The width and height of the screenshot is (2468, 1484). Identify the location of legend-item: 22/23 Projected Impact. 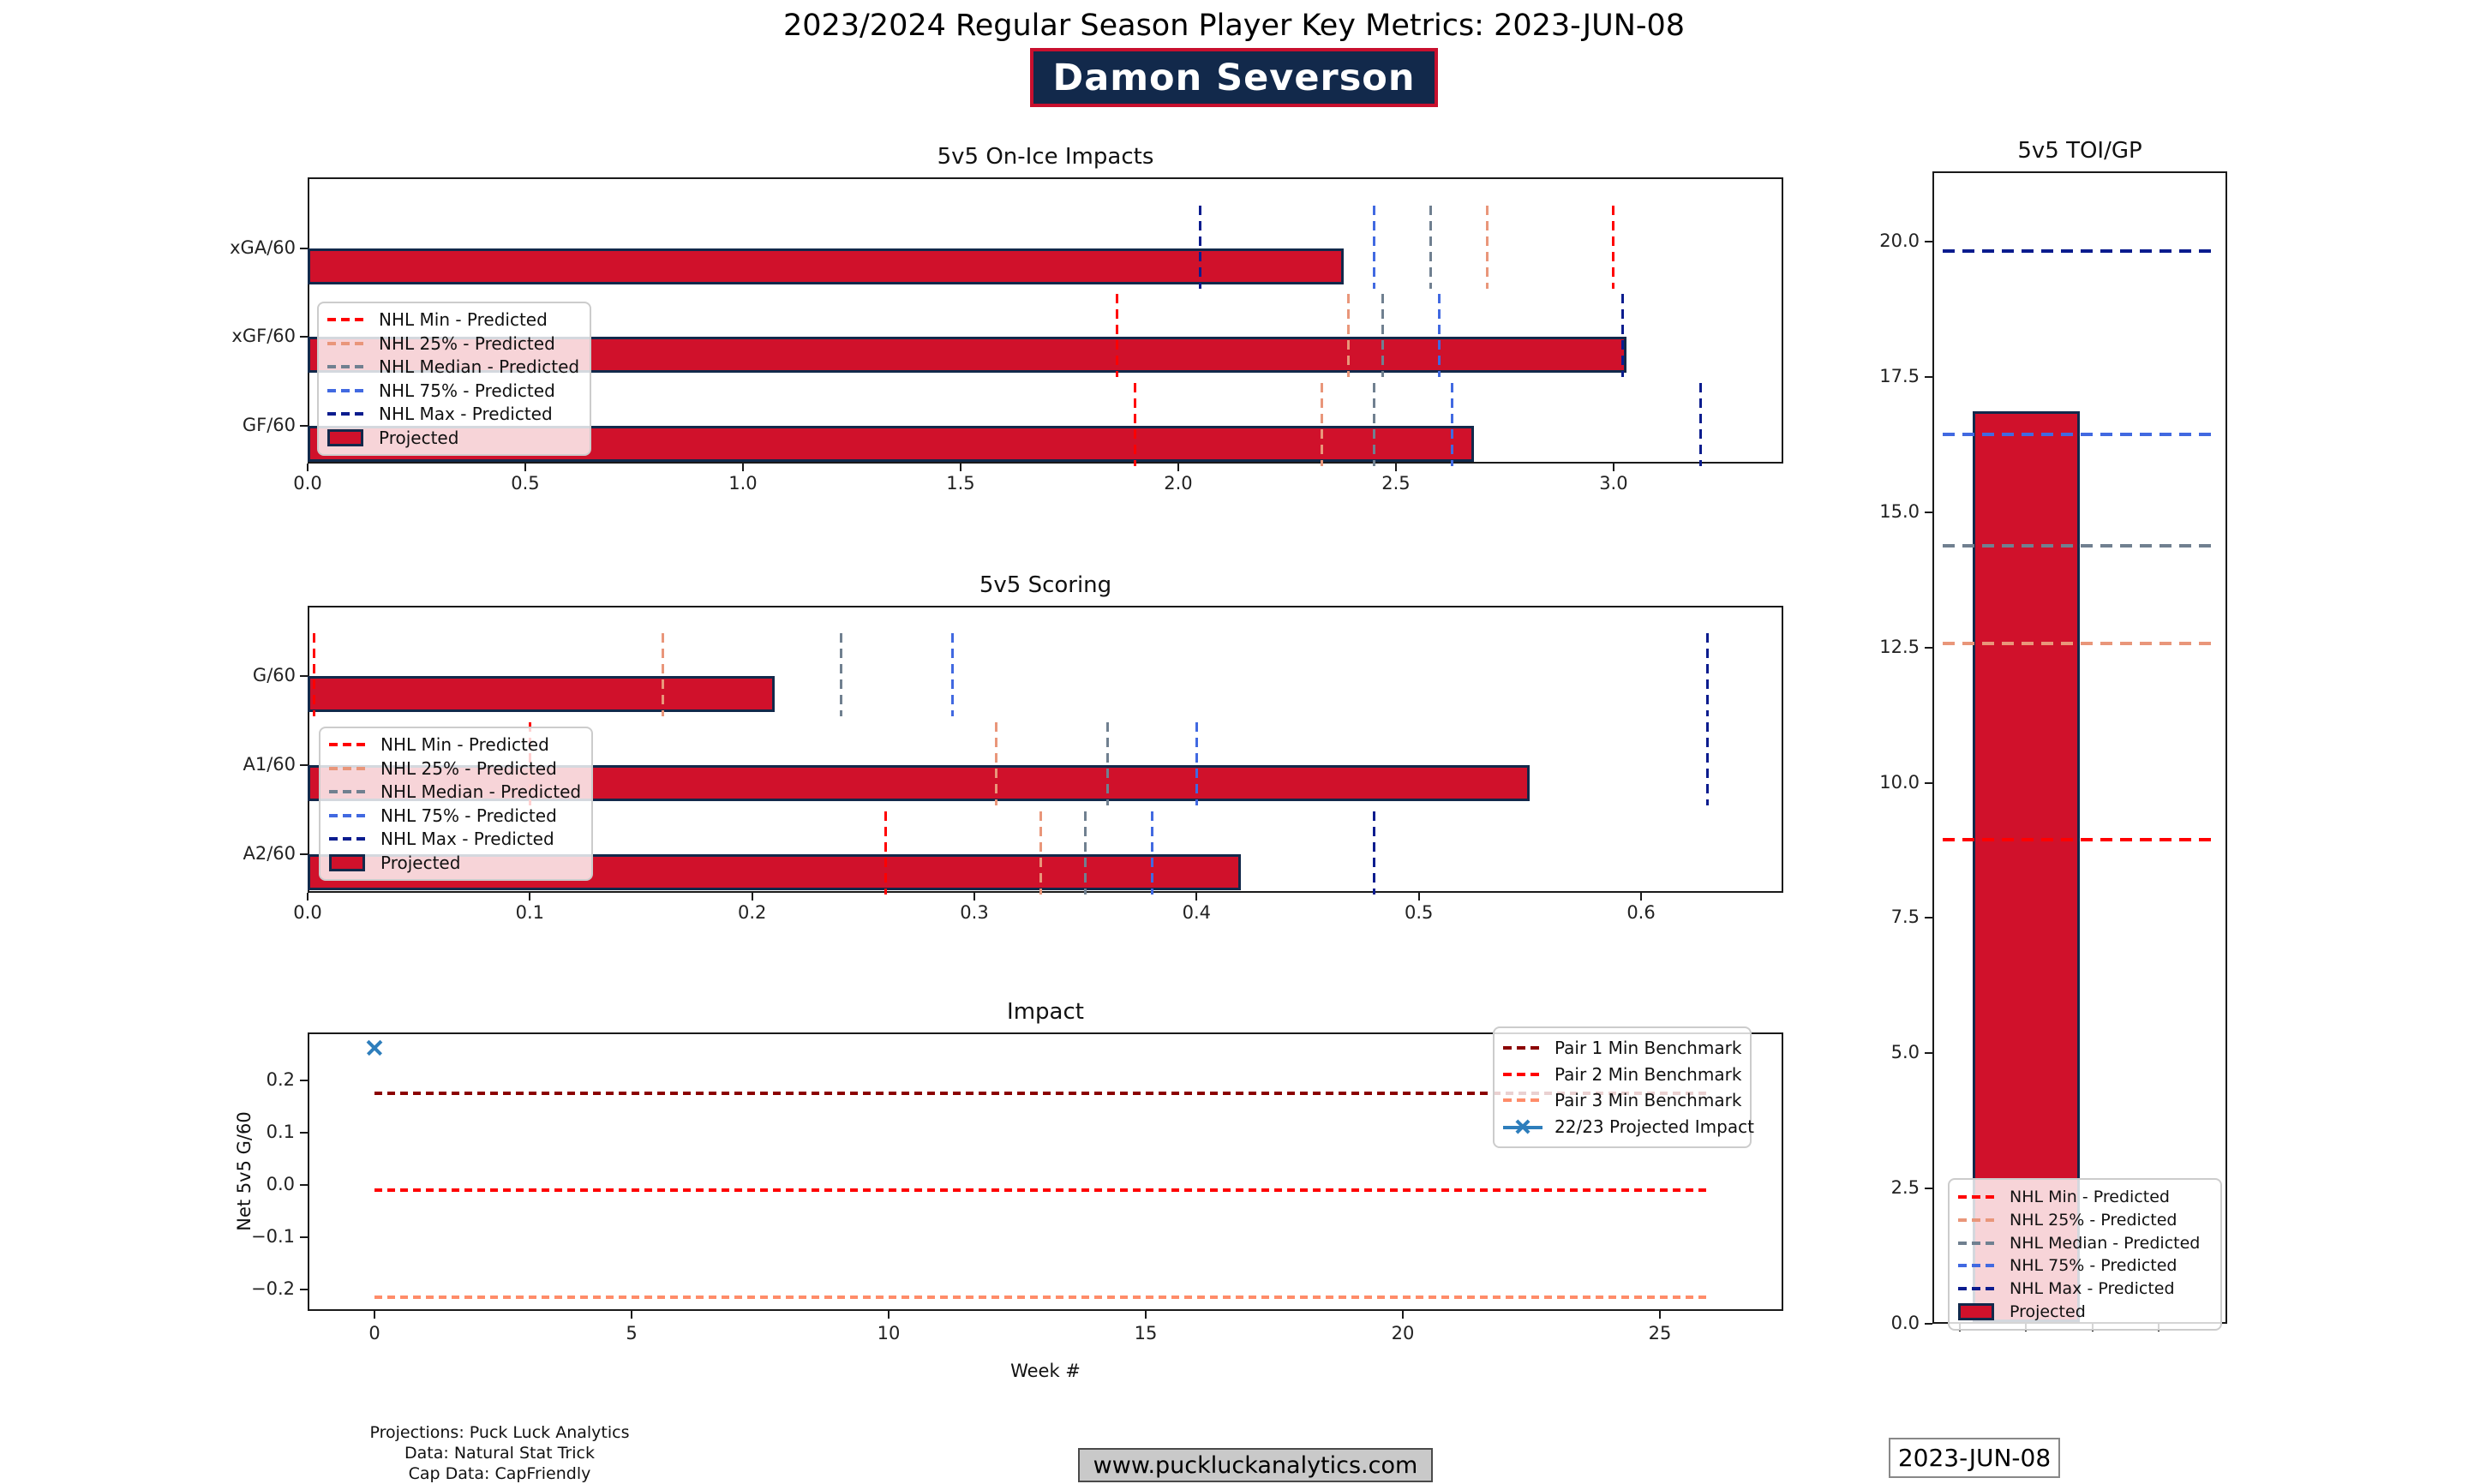
(1628, 1126).